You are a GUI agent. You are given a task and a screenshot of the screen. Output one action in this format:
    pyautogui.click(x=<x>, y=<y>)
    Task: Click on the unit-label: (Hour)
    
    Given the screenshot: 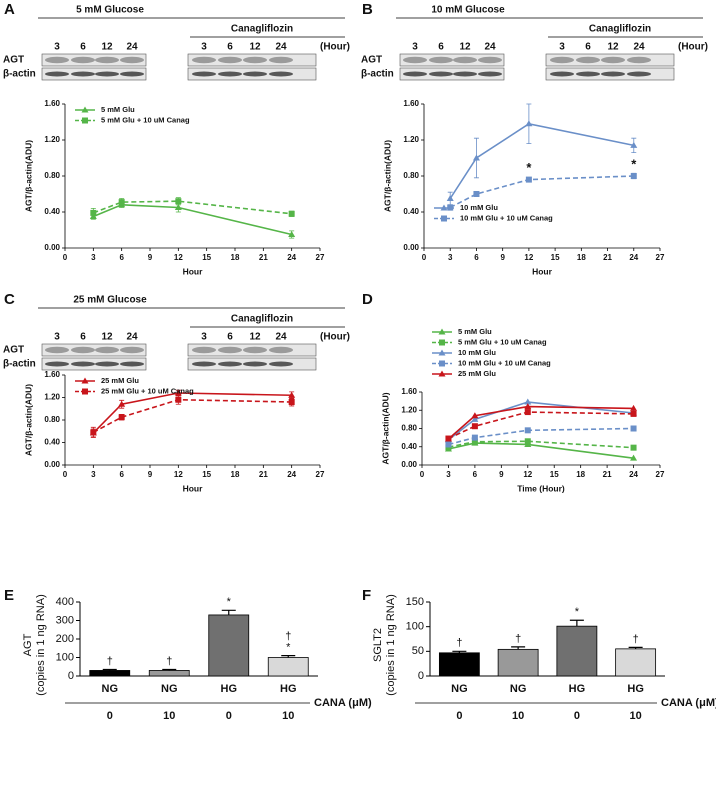 What is the action you would take?
    pyautogui.click(x=335, y=337)
    